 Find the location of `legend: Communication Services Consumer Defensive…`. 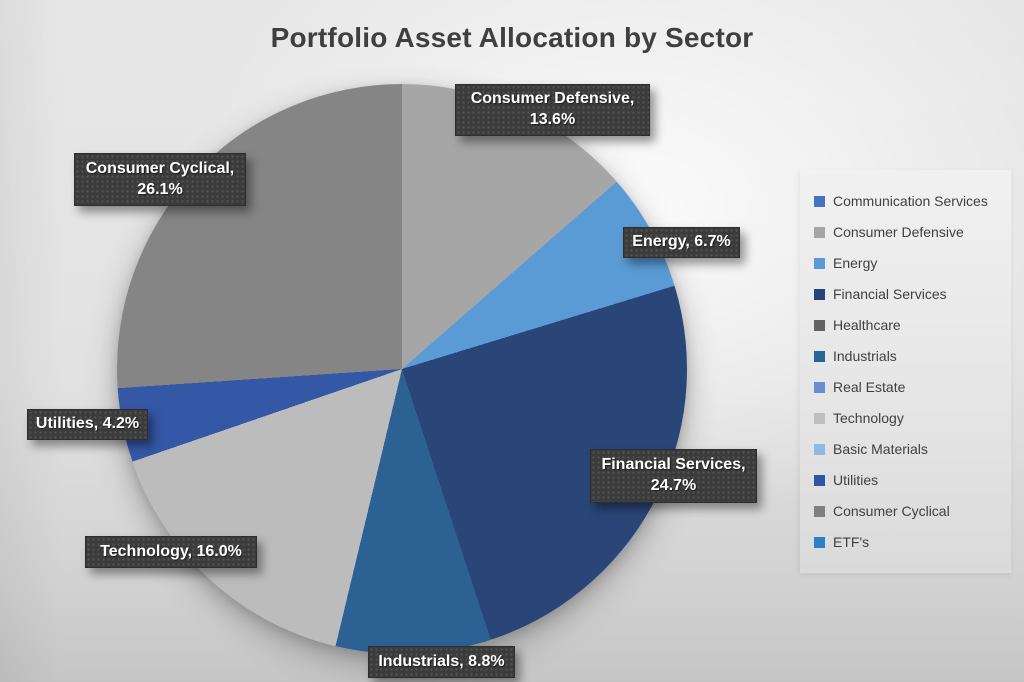

legend: Communication Services Consumer Defensive… is located at coordinates (905, 371).